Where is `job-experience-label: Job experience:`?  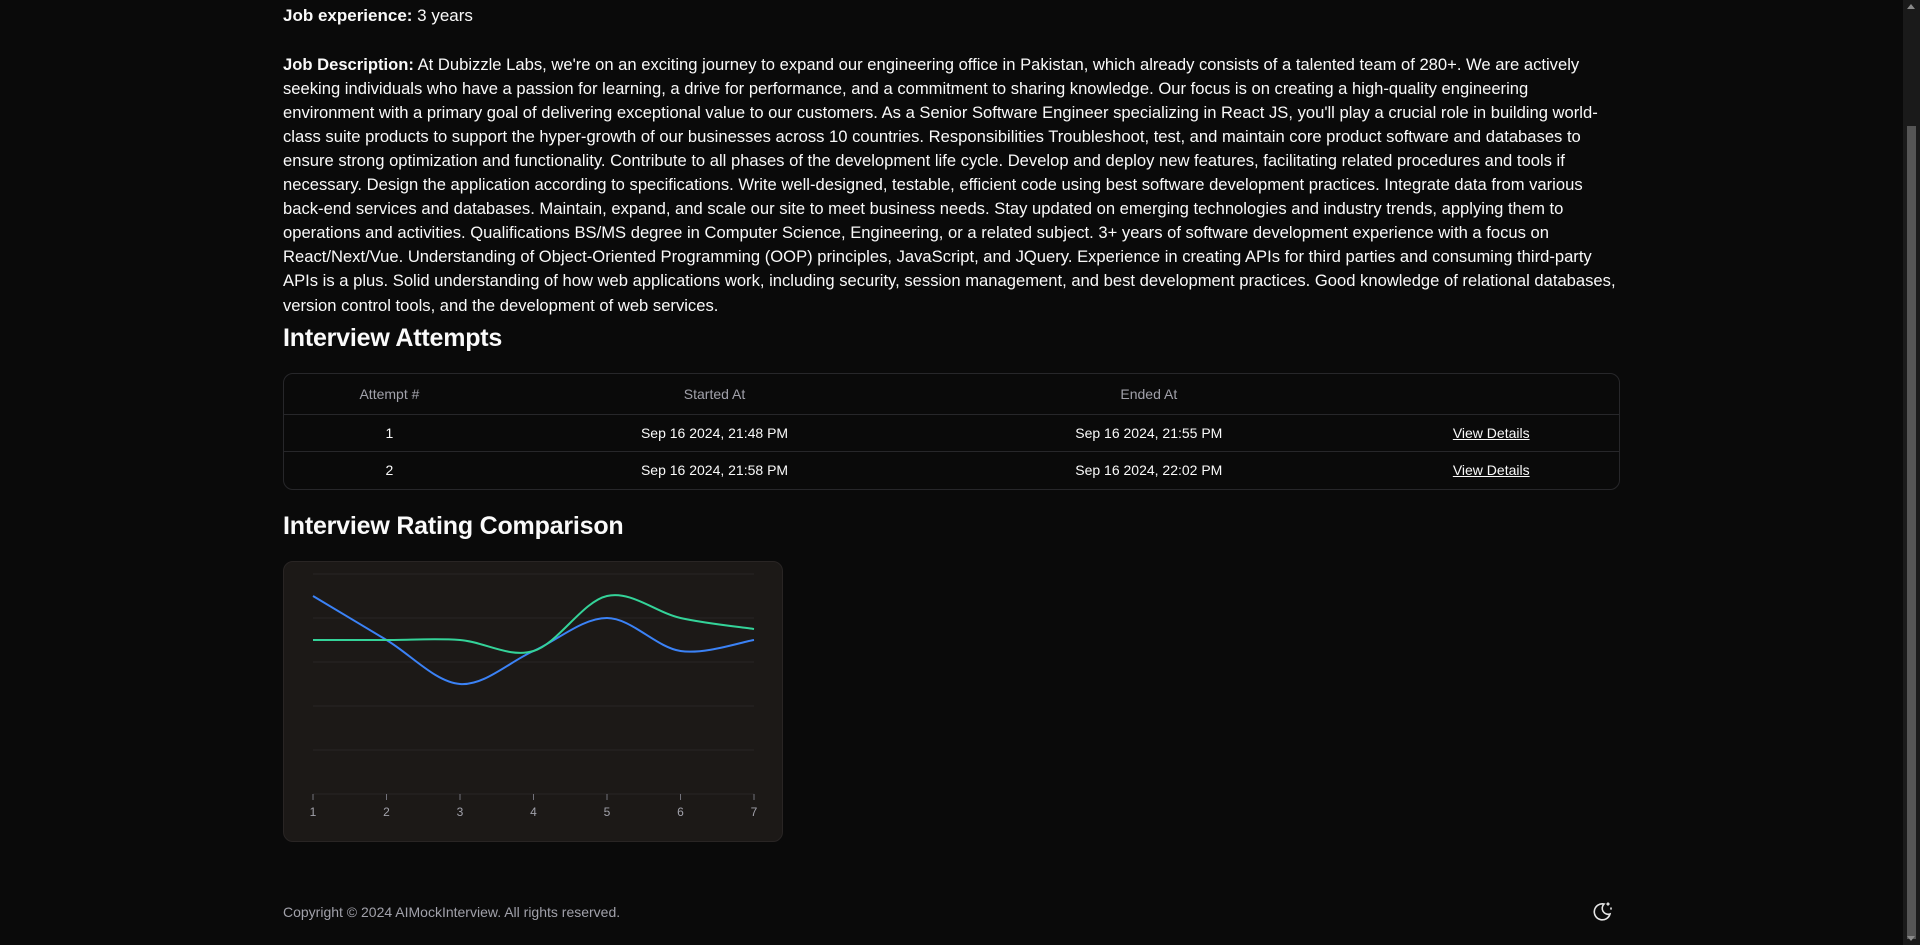 job-experience-label: Job experience: is located at coordinates (348, 15).